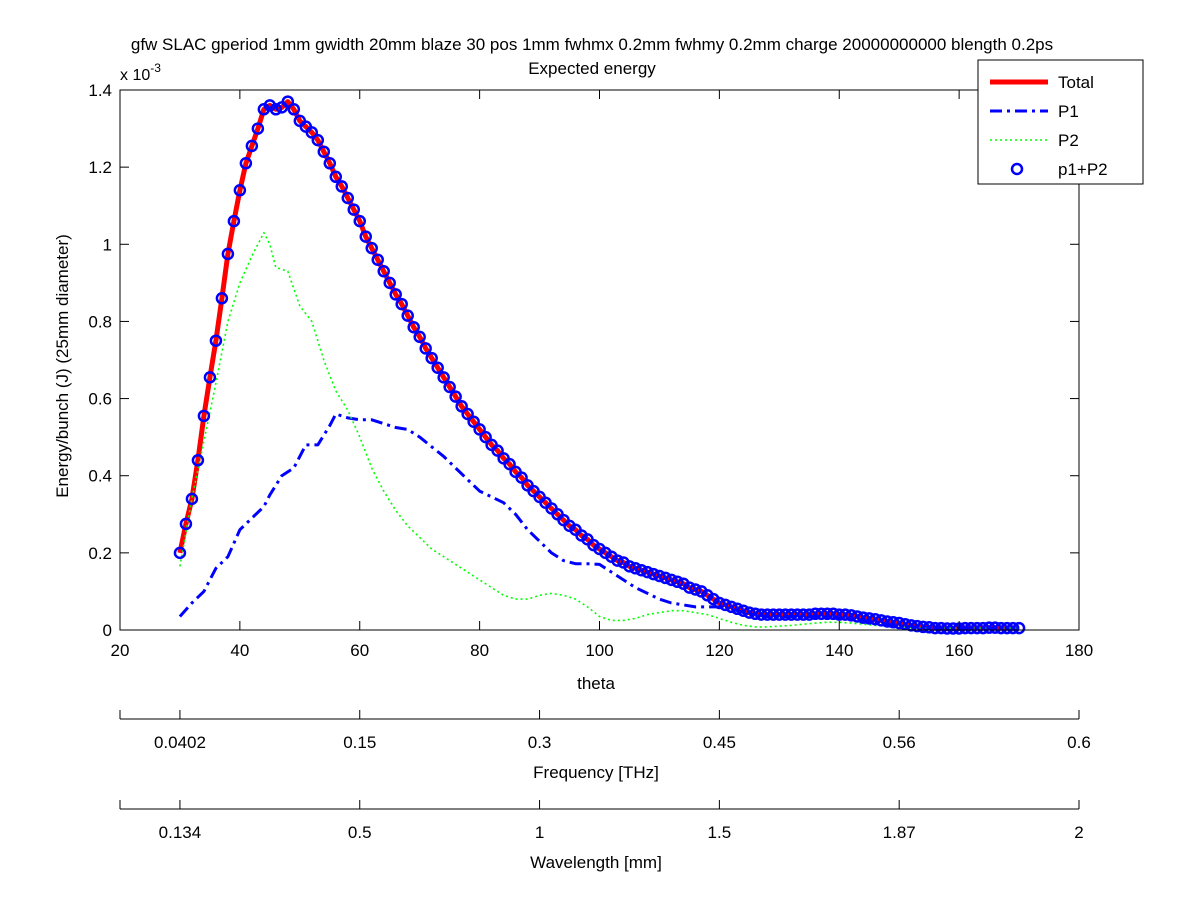 Image resolution: width=1200 pixels, height=901 pixels. What do you see at coordinates (719, 650) in the screenshot?
I see `x-tick-label: 120` at bounding box center [719, 650].